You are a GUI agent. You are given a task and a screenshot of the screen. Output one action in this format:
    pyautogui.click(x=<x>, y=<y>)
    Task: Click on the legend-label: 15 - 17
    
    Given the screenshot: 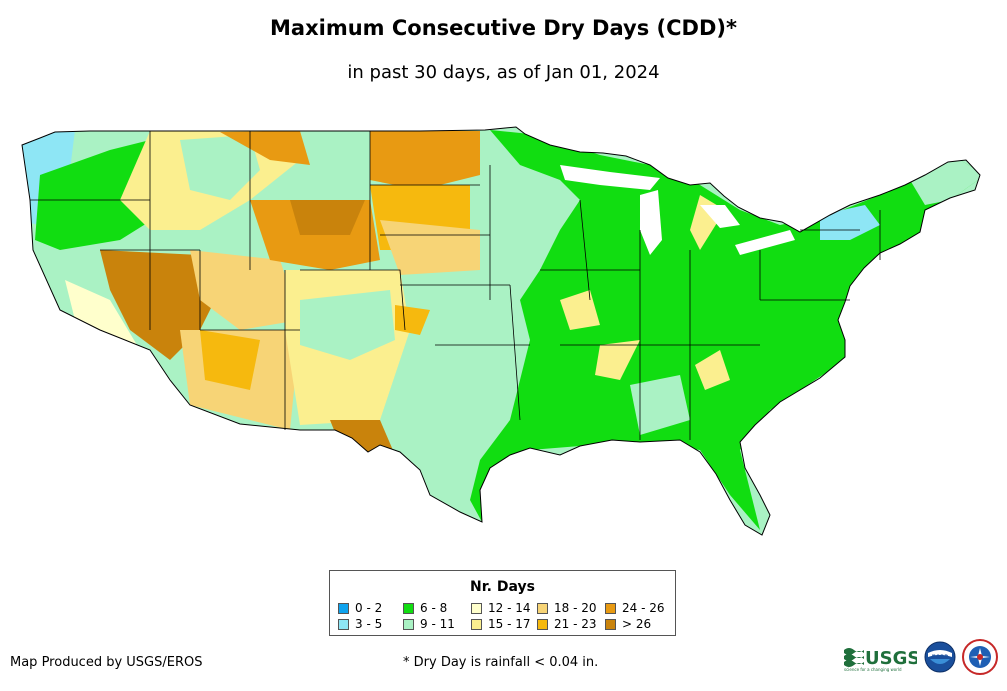 What is the action you would take?
    pyautogui.click(x=509, y=624)
    